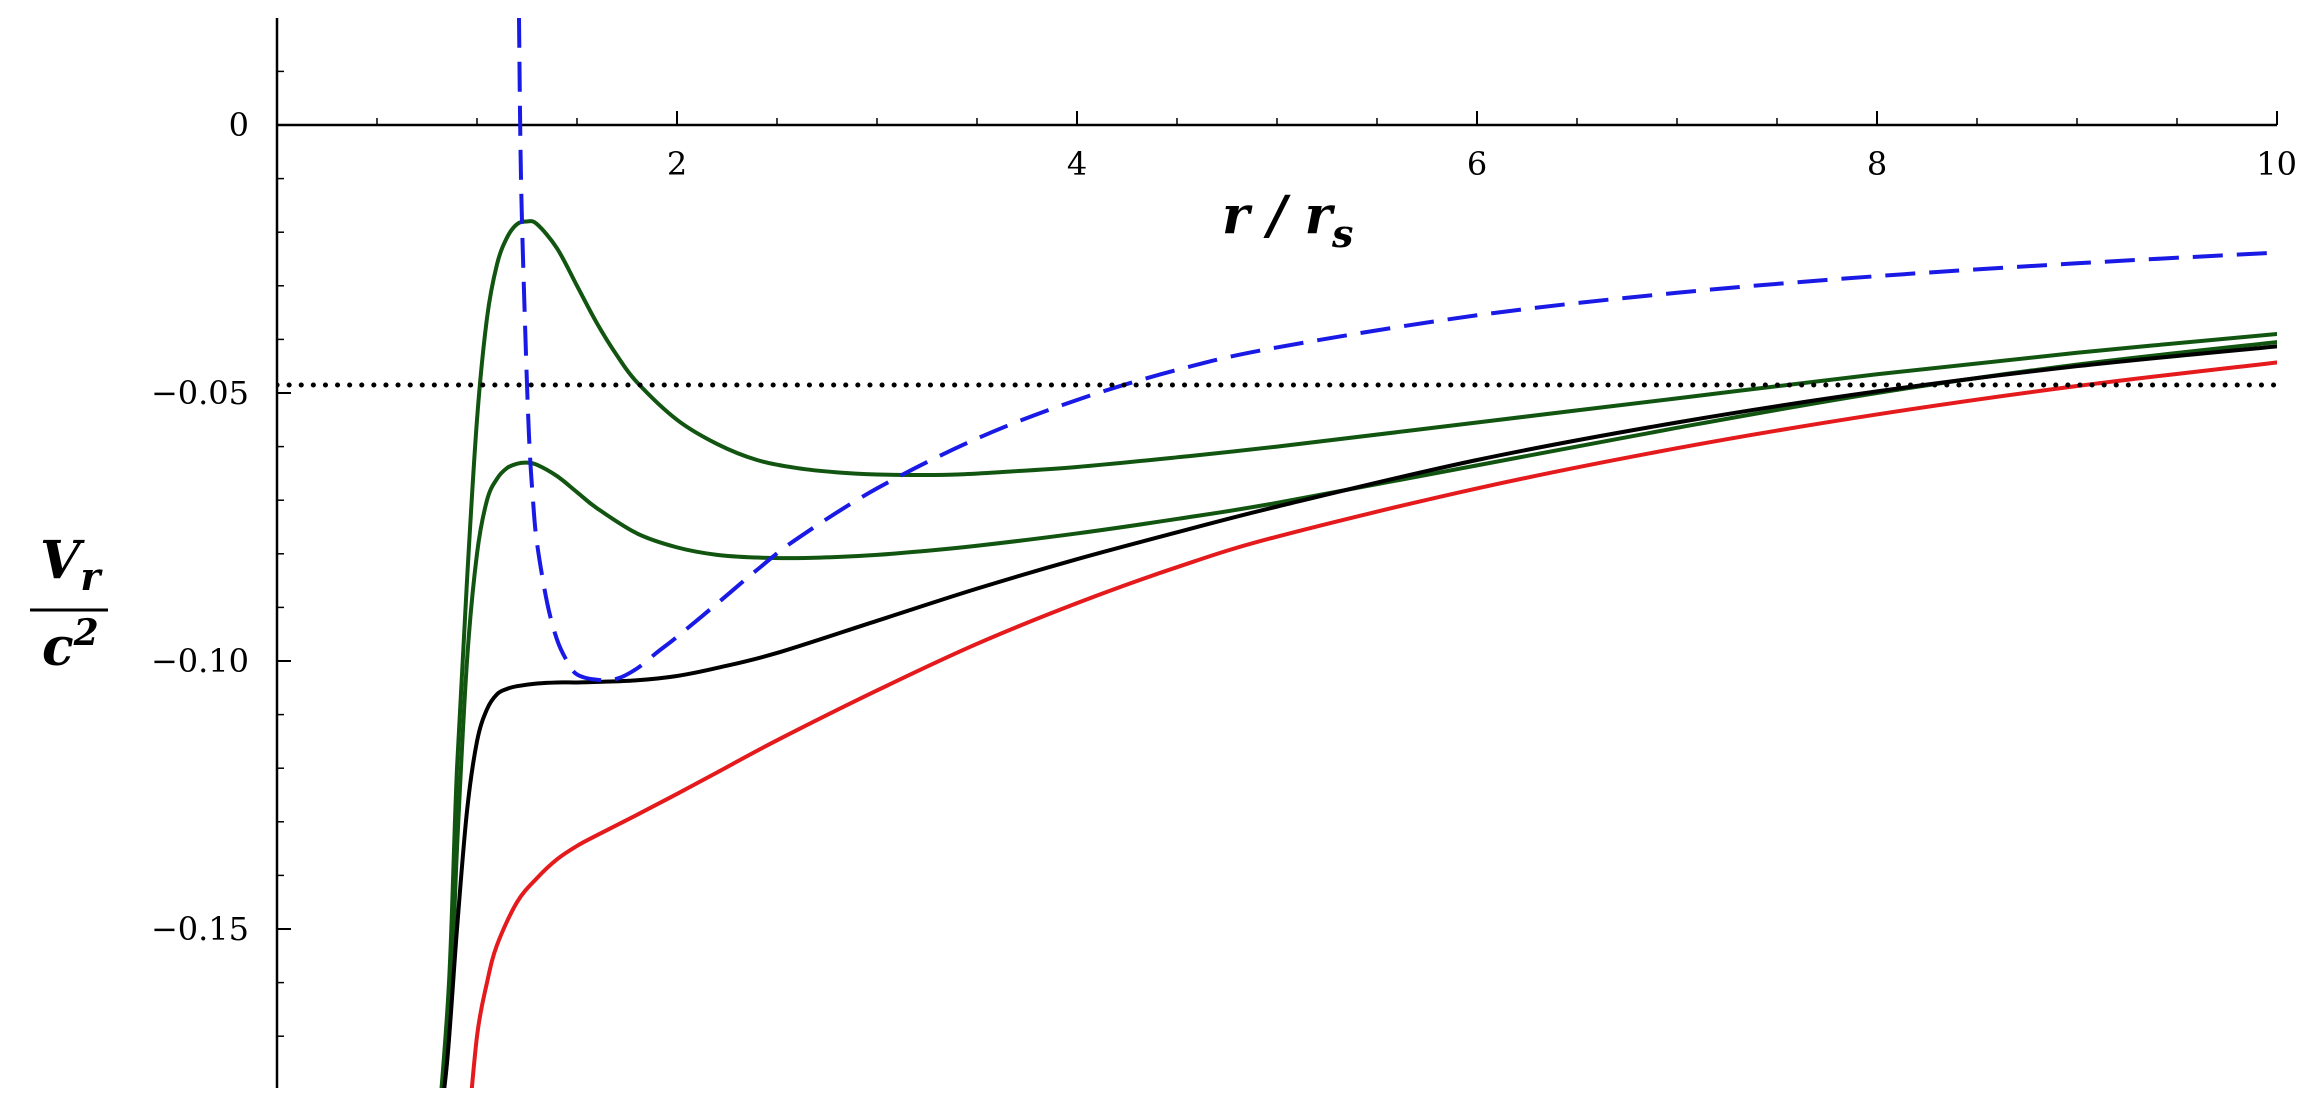  I want to click on x-tick-label: 10, so click(2276, 164).